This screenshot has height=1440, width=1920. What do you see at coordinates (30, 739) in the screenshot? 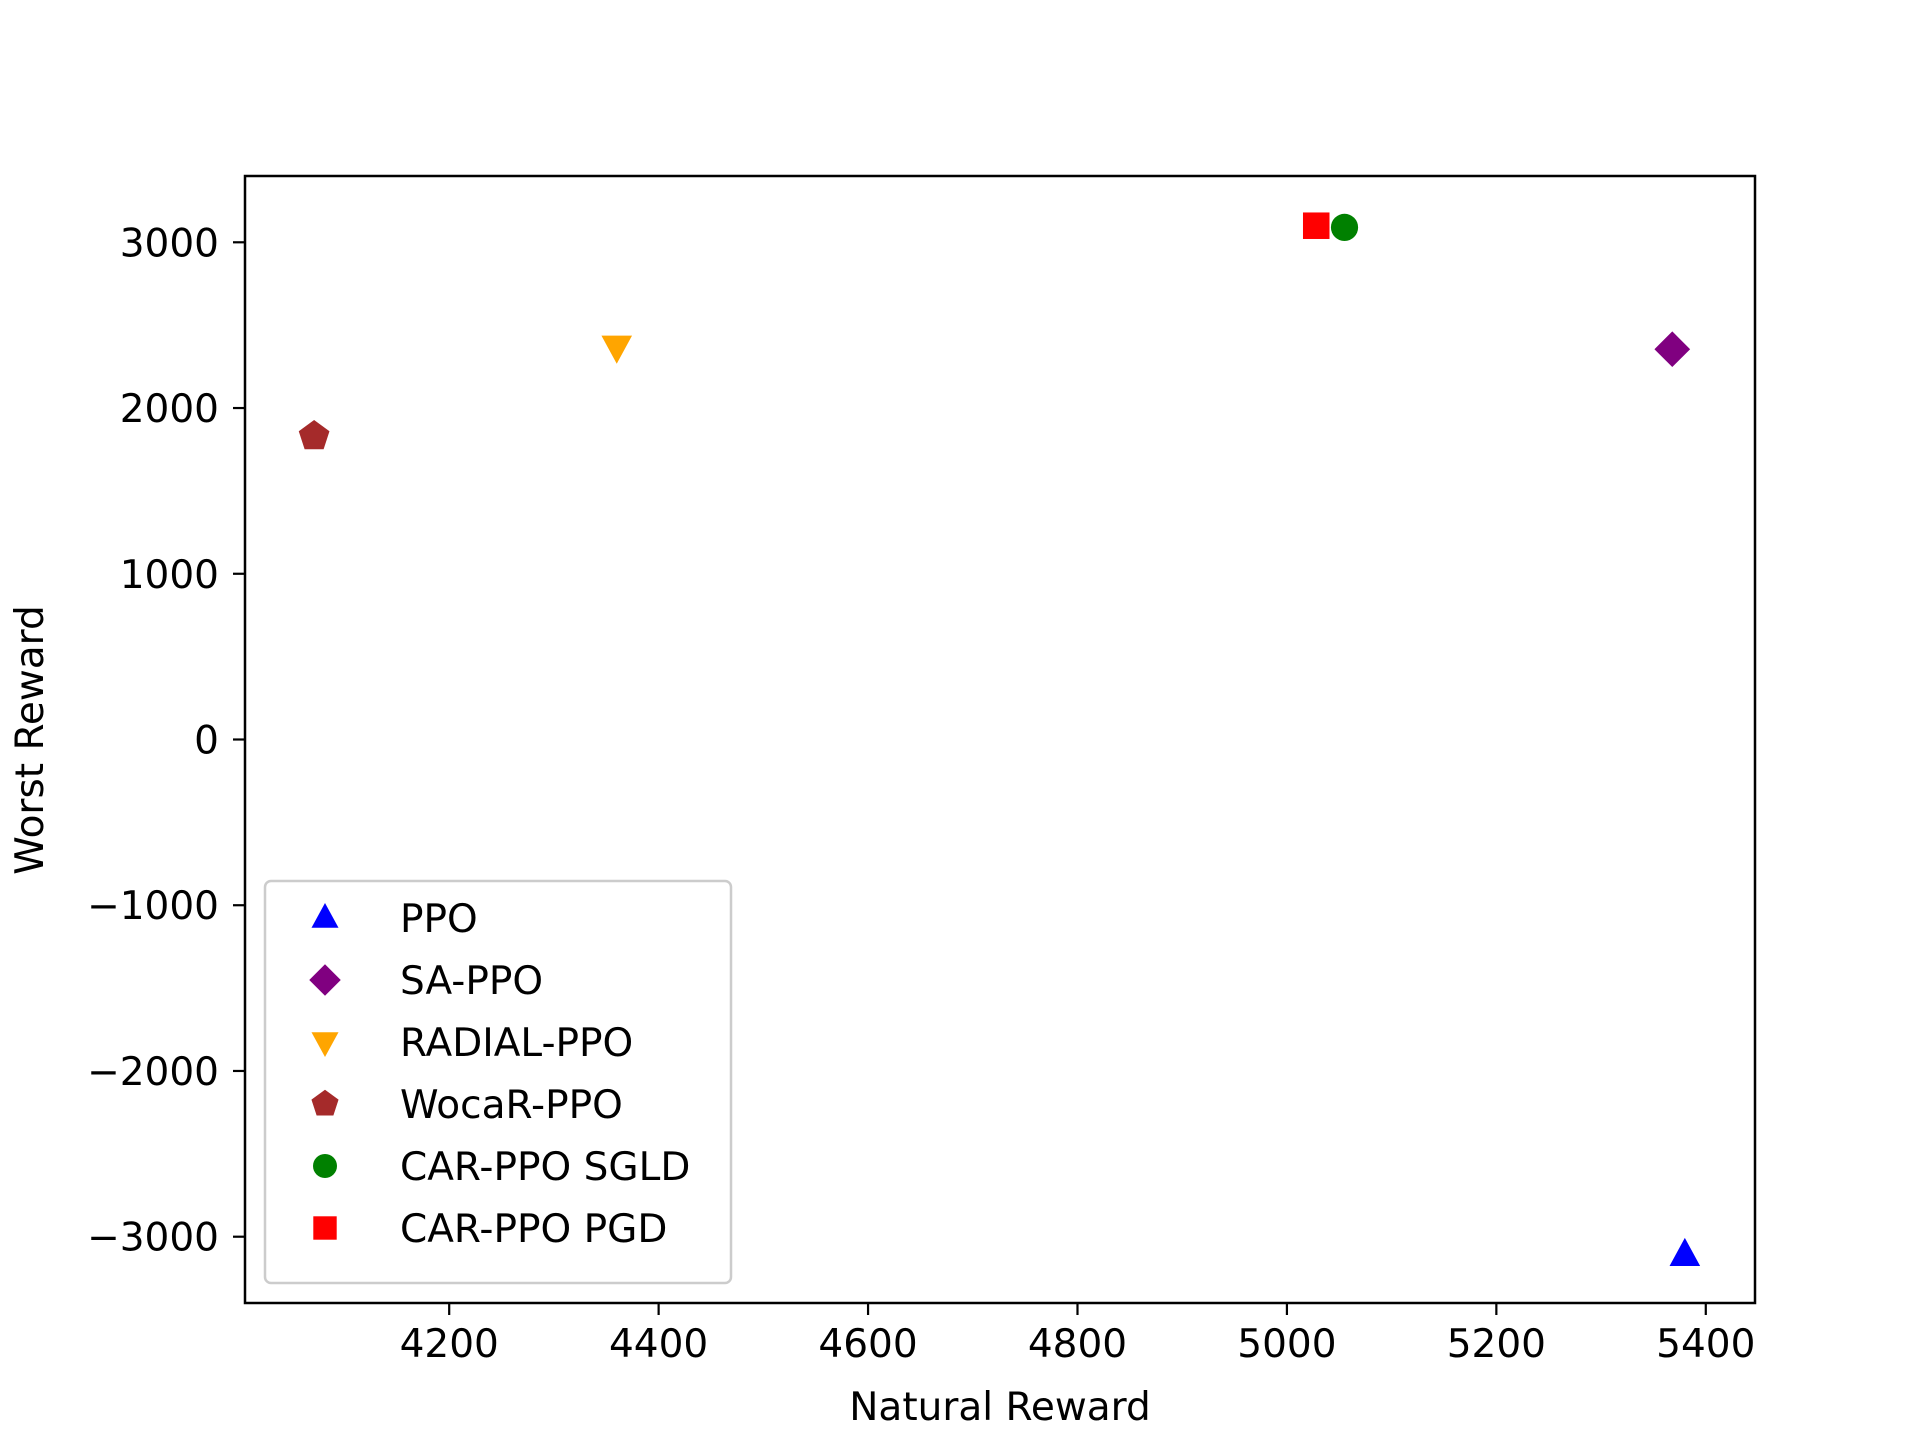
I see `y-axis-label: Worst Reward` at bounding box center [30, 739].